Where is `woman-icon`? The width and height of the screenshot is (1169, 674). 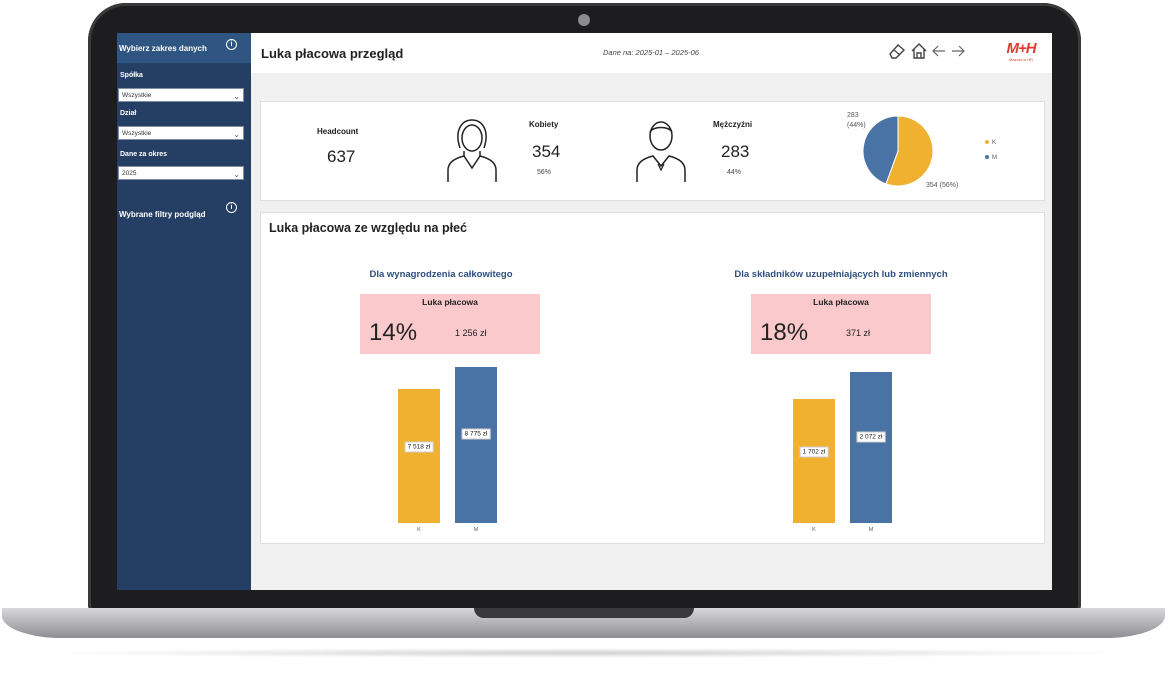
woman-icon is located at coordinates (472, 150).